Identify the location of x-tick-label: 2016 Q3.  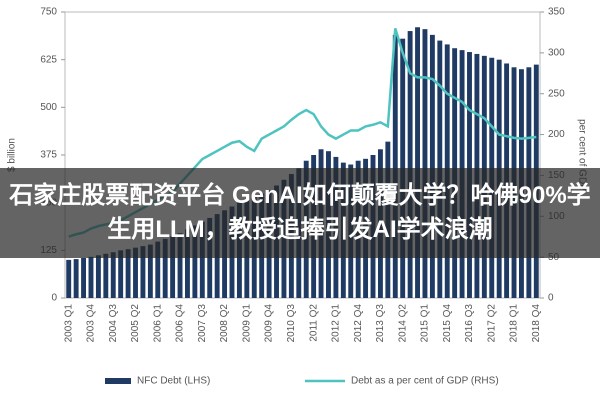
(469, 323).